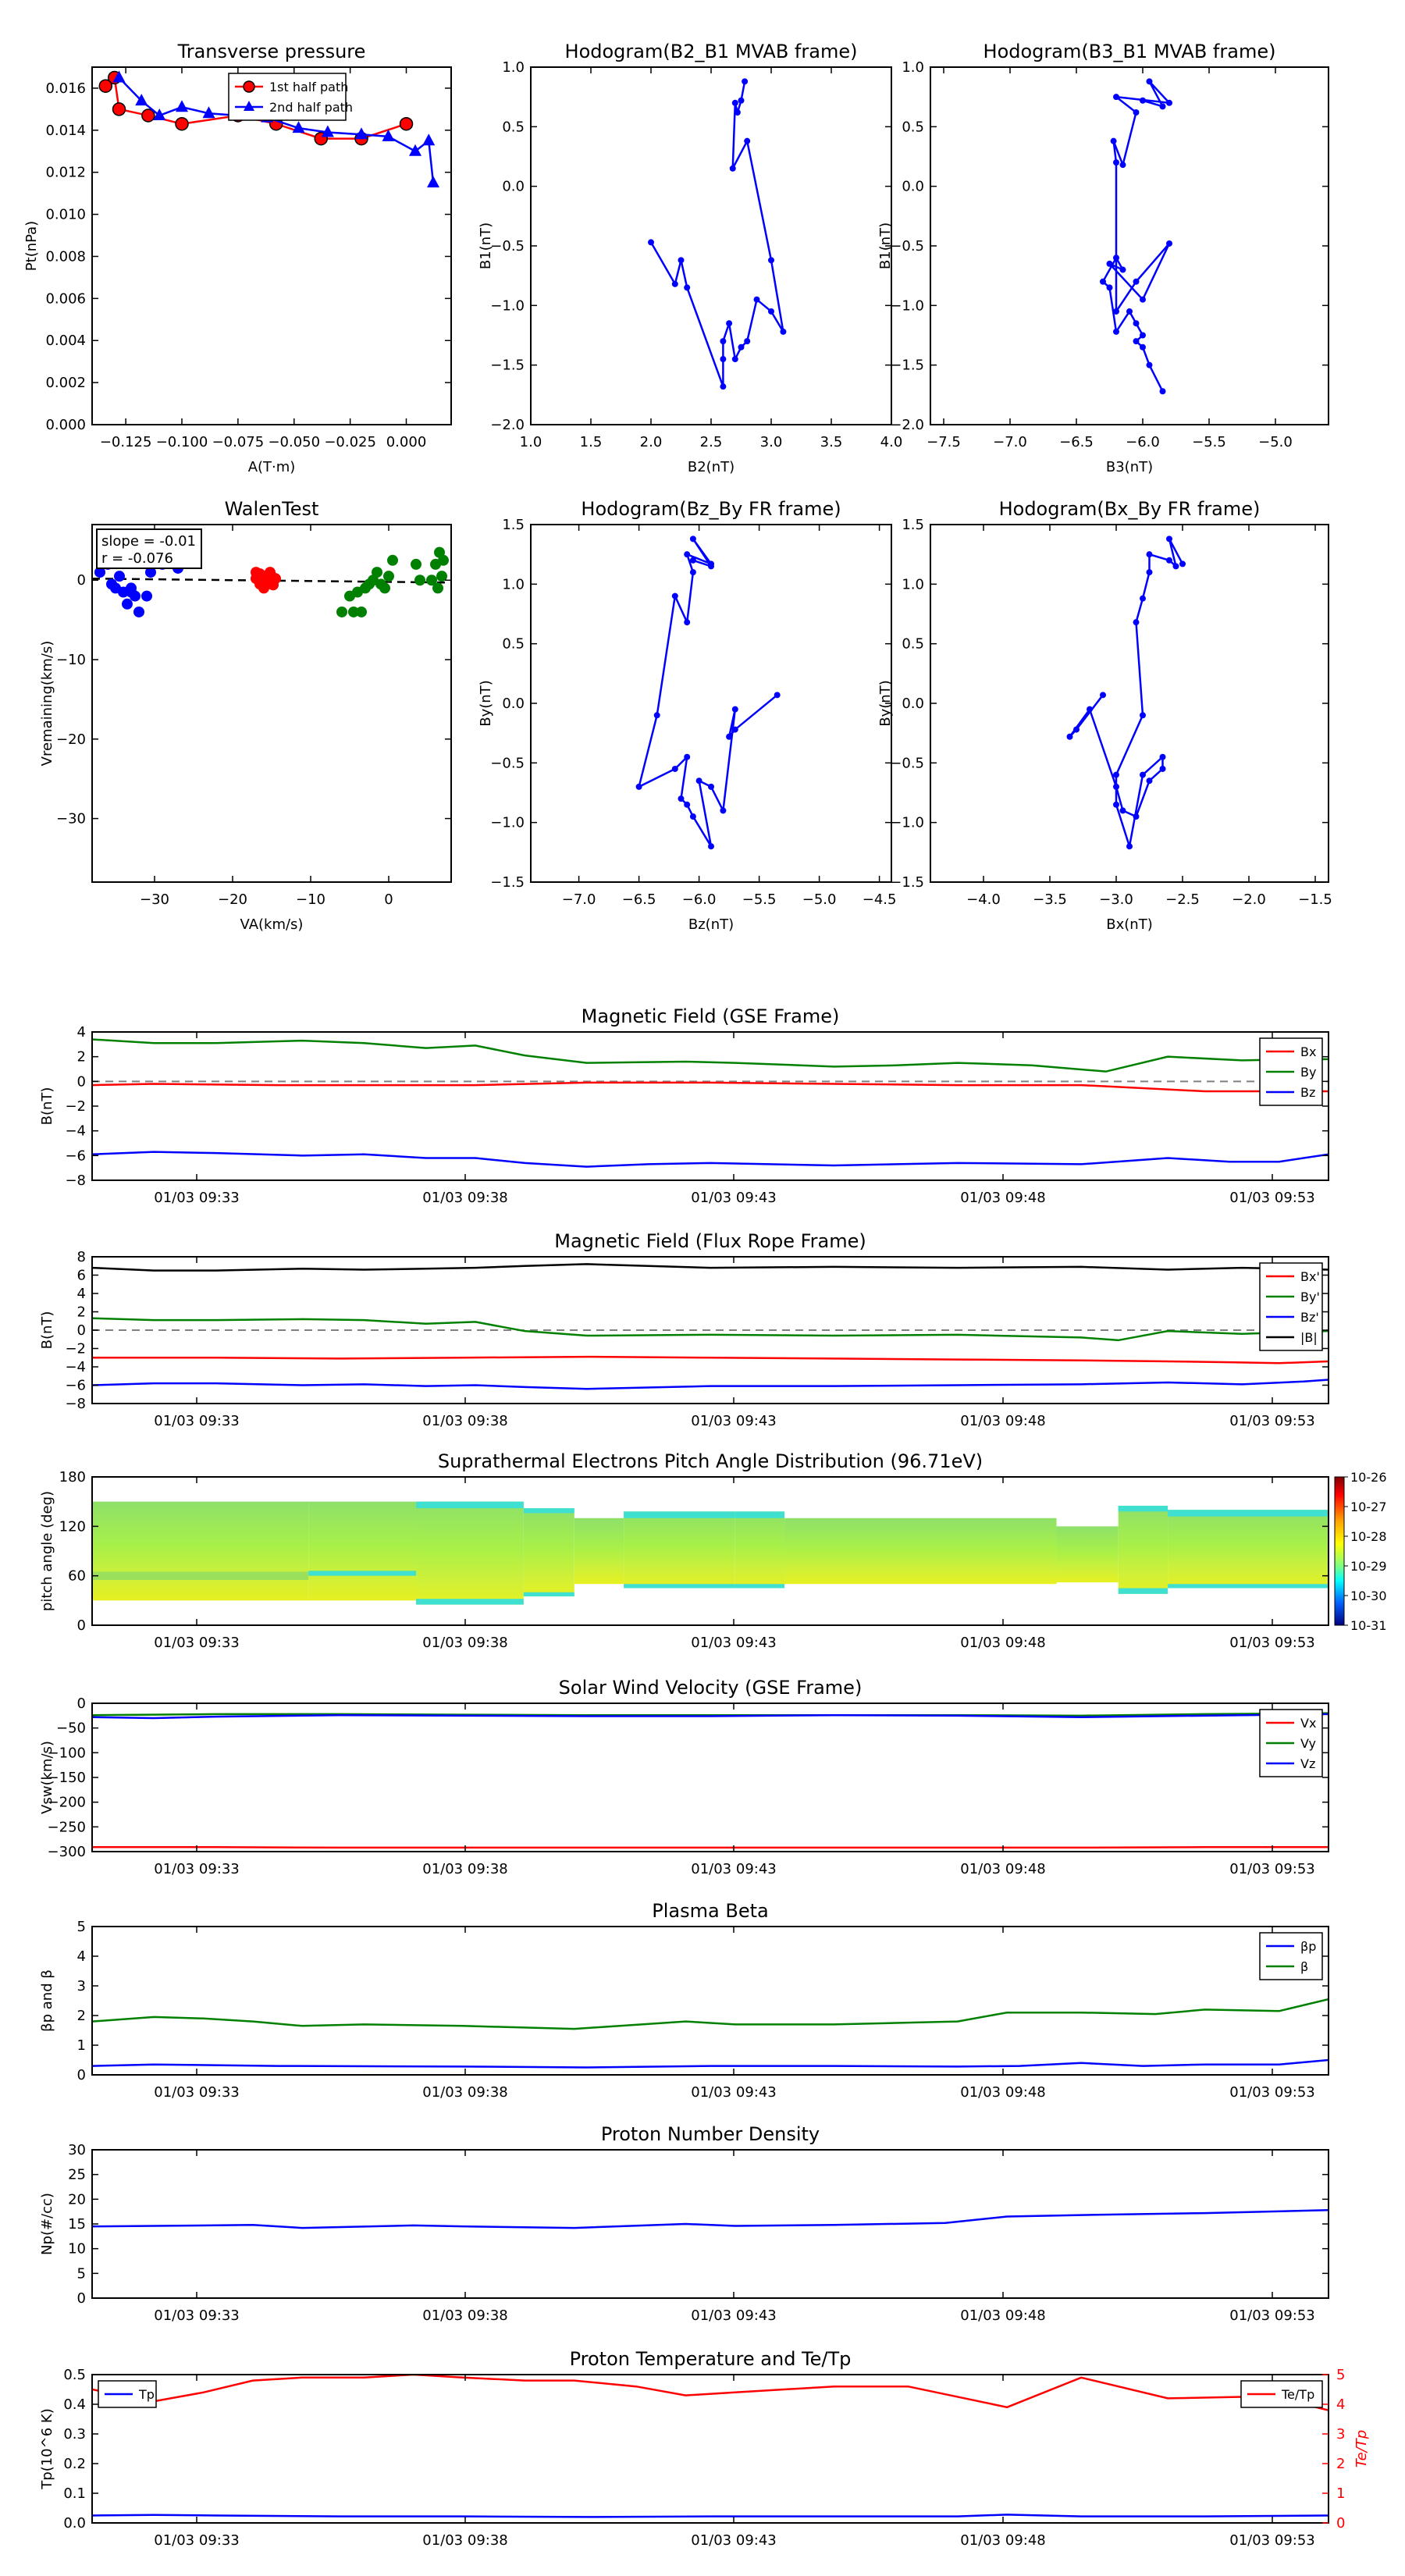 This screenshot has width=1405, height=2576. Describe the element at coordinates (81, 1927) in the screenshot. I see `y-tick-label: 5` at that location.